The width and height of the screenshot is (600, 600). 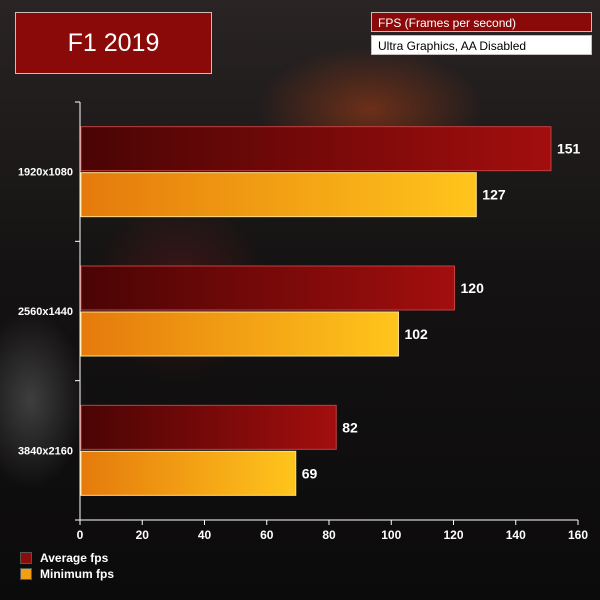 What do you see at coordinates (416, 334) in the screenshot?
I see `value-label-minimum: 102` at bounding box center [416, 334].